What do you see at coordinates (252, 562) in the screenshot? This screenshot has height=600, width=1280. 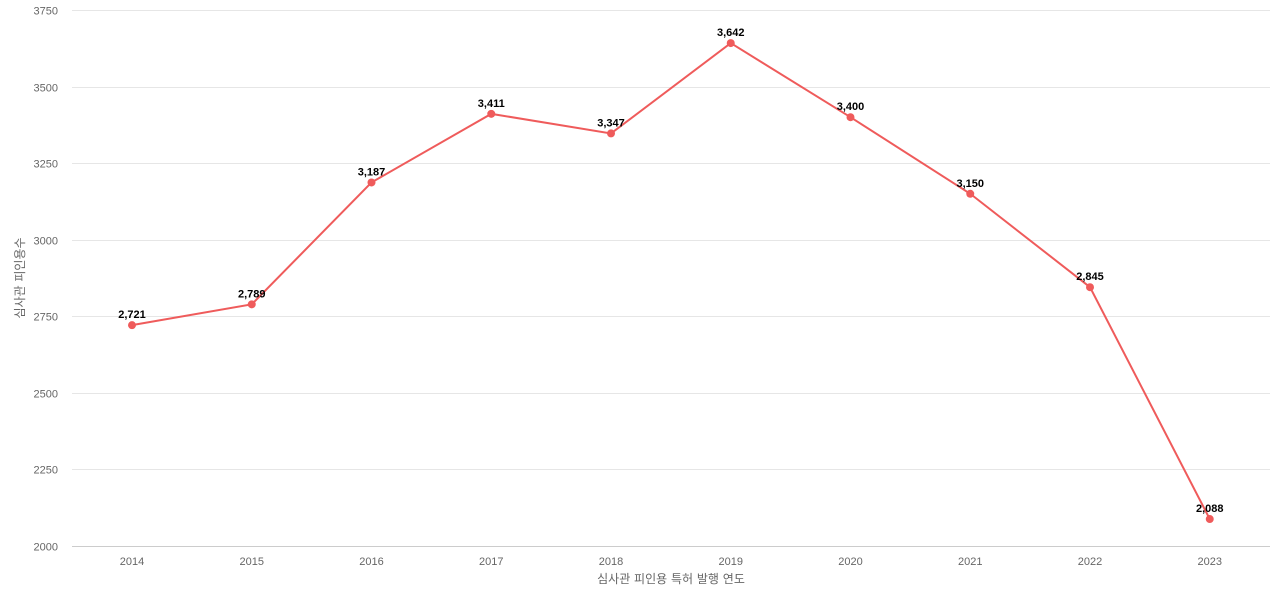 I see `x-tick-label: 2015` at bounding box center [252, 562].